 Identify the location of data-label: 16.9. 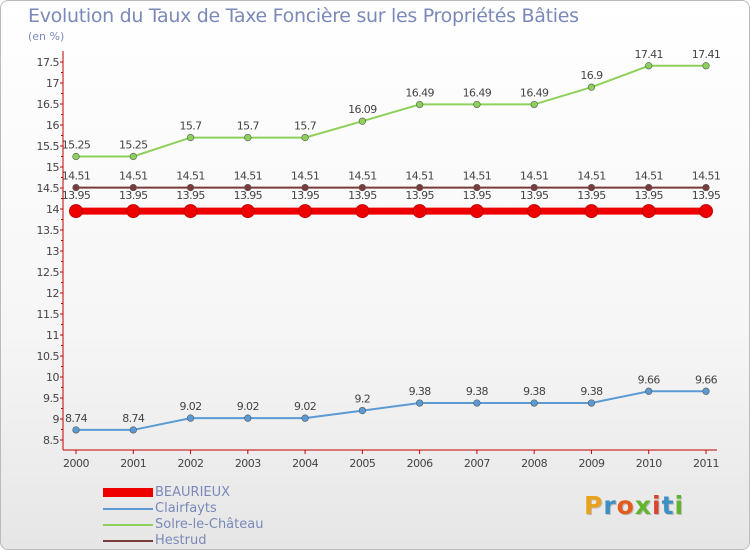
(591, 75).